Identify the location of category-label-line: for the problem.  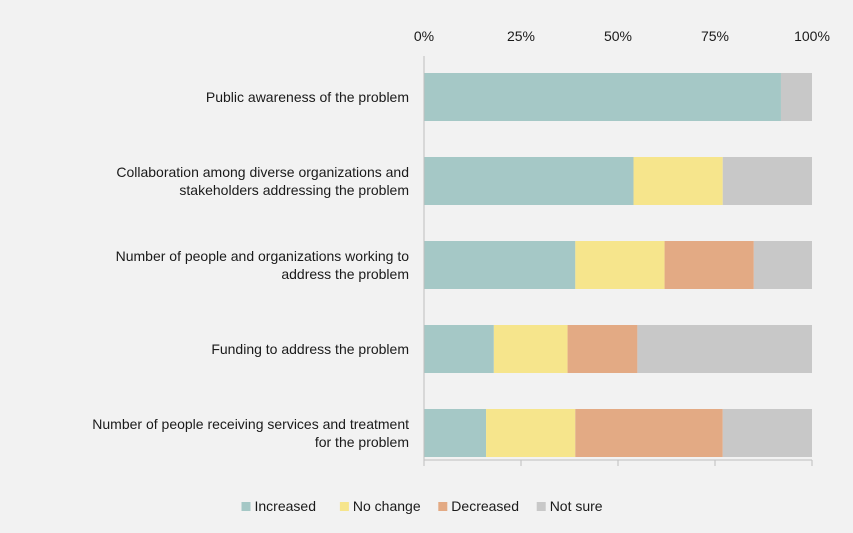
(362, 442).